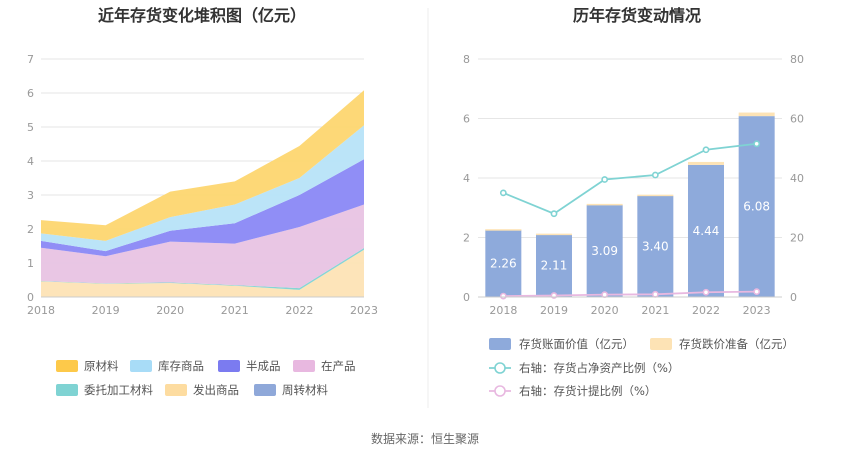 This screenshot has height=463, width=850. I want to click on right-bars: 2.26 2.11 3.09 3.40 4.44 6.08, so click(629, 205).